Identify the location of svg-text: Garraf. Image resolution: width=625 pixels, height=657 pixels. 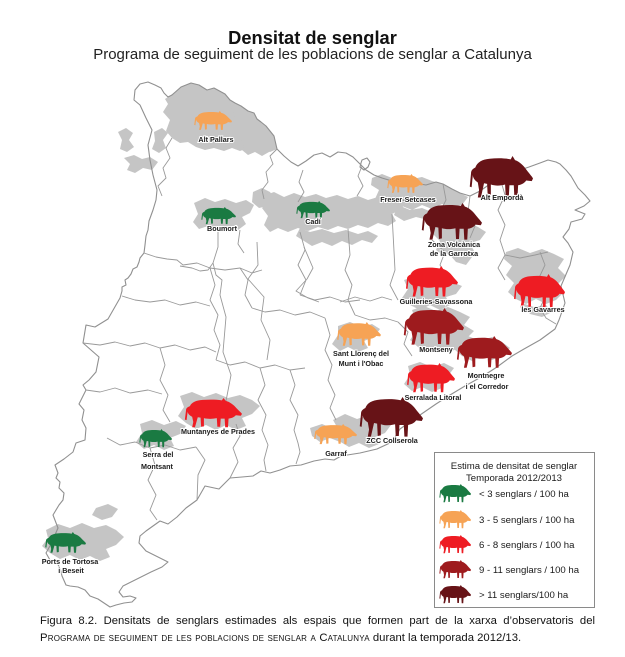
(336, 453).